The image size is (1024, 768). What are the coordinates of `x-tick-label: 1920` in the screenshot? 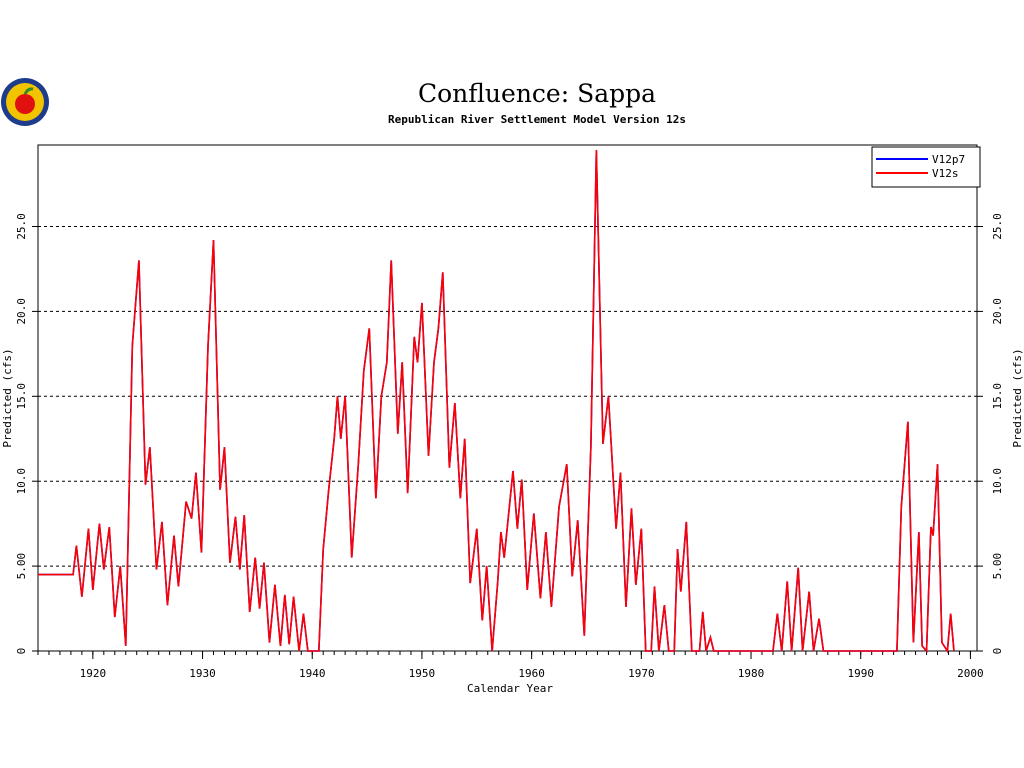 It's located at (93, 673).